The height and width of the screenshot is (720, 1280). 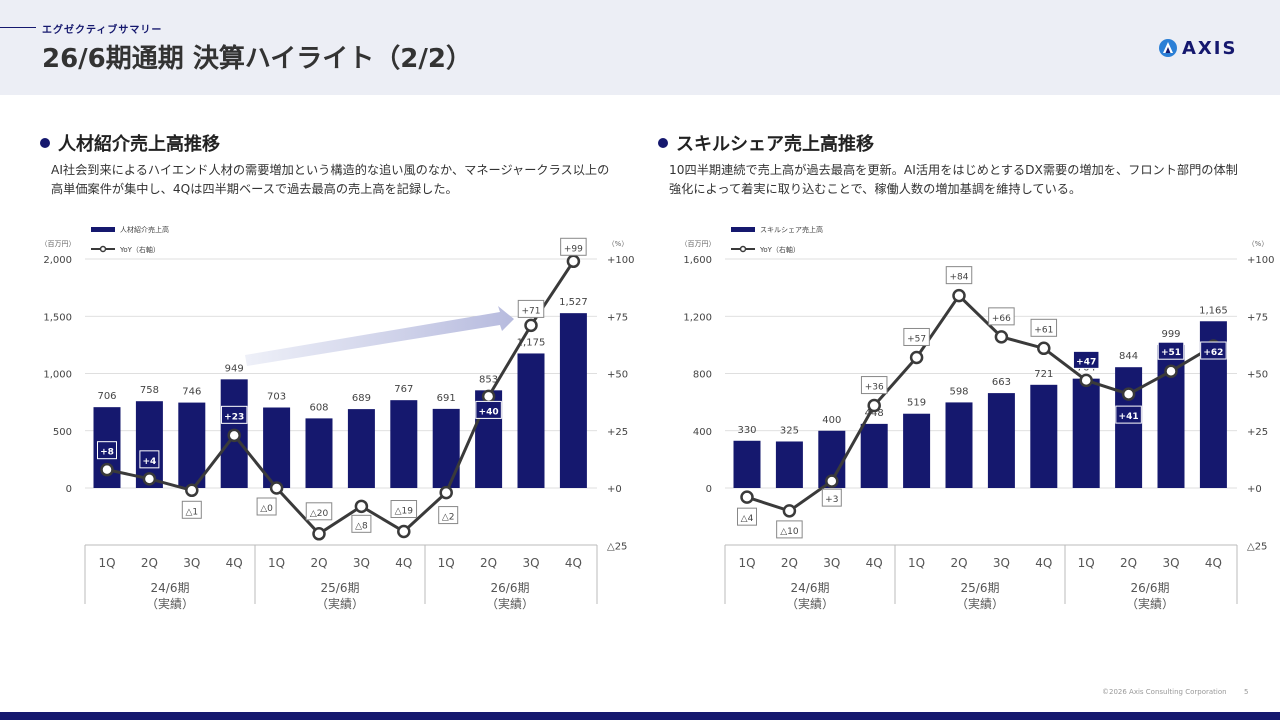 I want to click on bar-value-label: 1,527, so click(x=573, y=302).